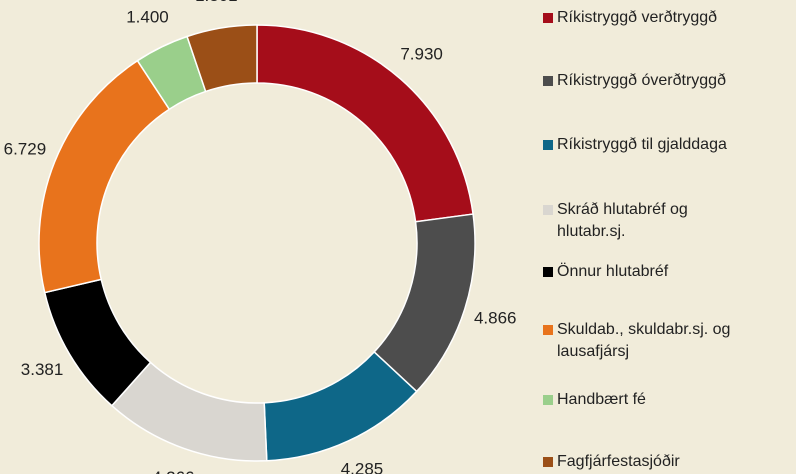 The height and width of the screenshot is (474, 796). I want to click on legend-label: Skráð hlutabréf og hlutabr.sj., so click(622, 220).